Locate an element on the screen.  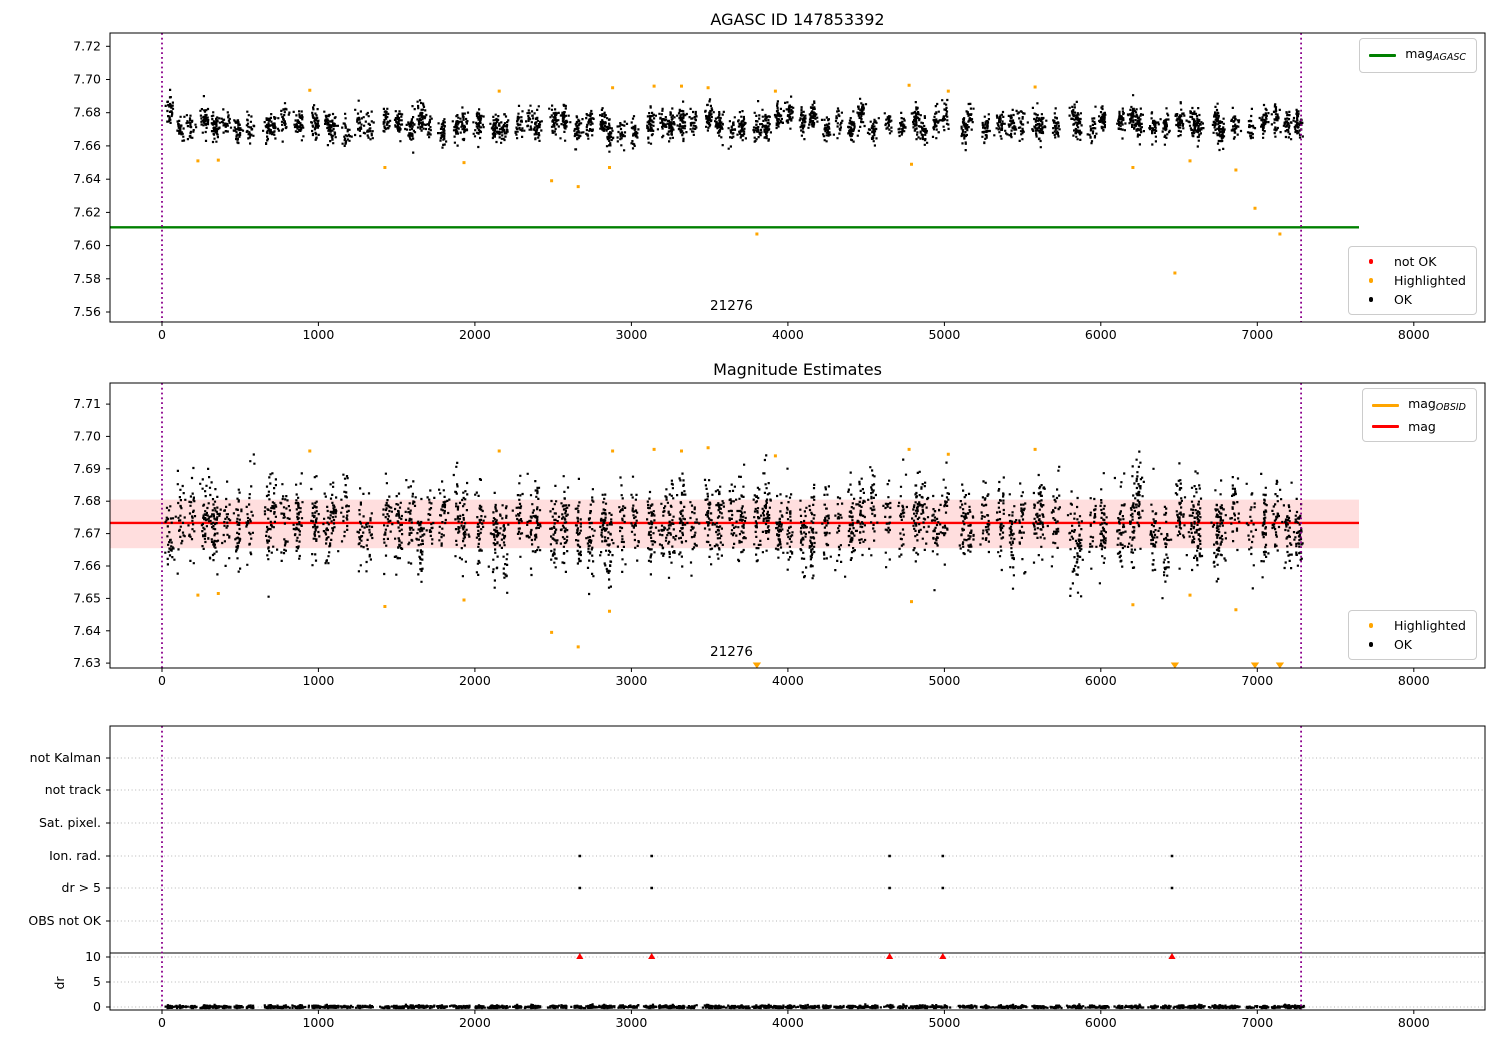
legend-item: magAGASC is located at coordinates (1416, 55).